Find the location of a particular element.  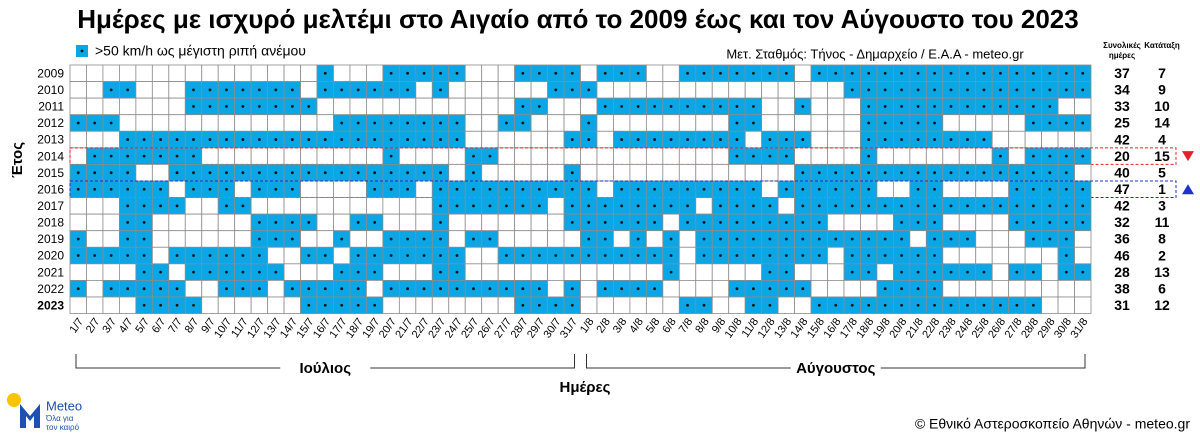

logo: Meteo Όλα για τον καιρό is located at coordinates (44, 412).